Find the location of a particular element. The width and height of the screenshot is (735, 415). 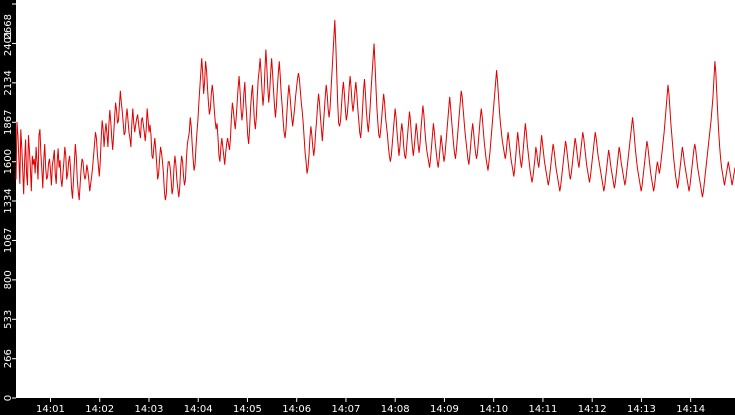

y-tick-label: 1334 is located at coordinates (8, 200).